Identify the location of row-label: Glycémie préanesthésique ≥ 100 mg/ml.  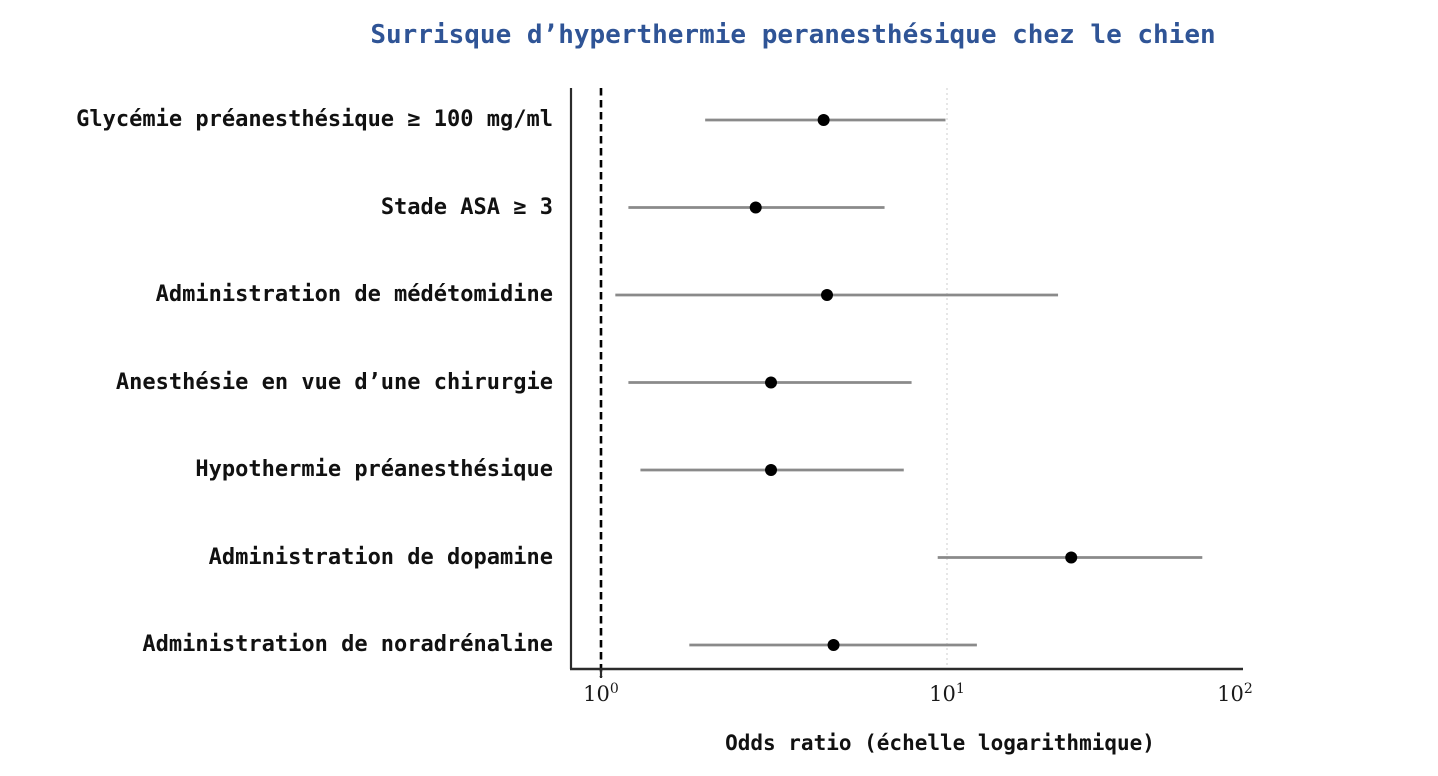
(314, 119).